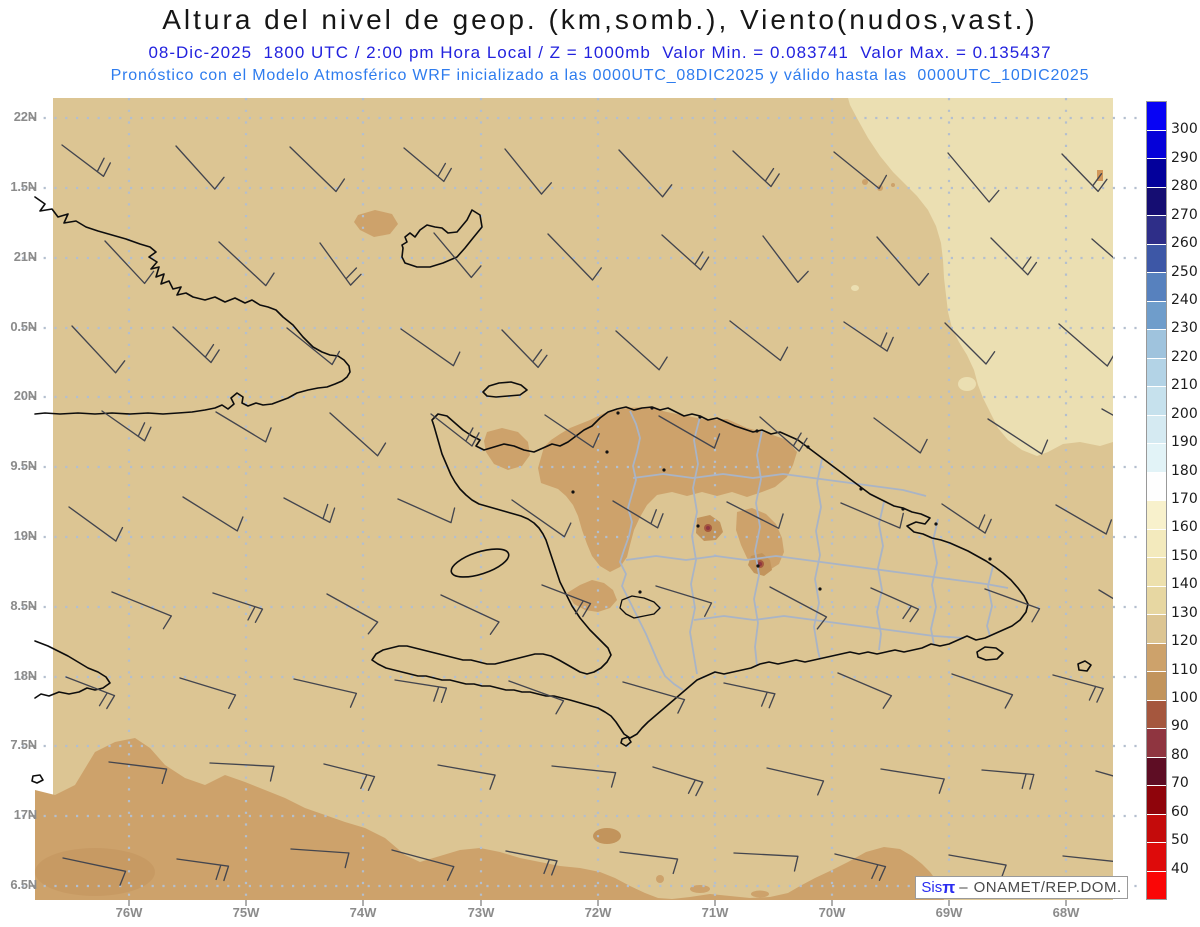 This screenshot has height=927, width=1200. I want to click on coastline-jamaica-tip, so click(72, 669).